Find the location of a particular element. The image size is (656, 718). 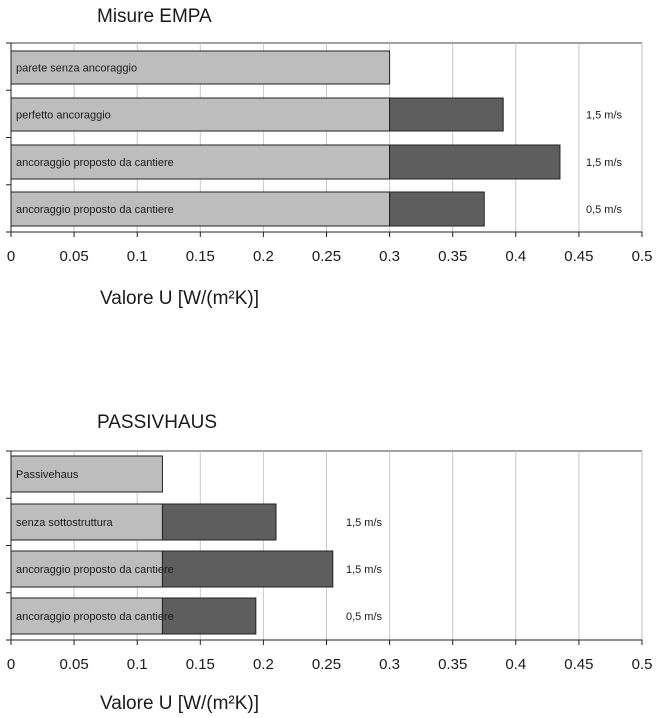

bar-label: Passivehaus is located at coordinates (47, 475).